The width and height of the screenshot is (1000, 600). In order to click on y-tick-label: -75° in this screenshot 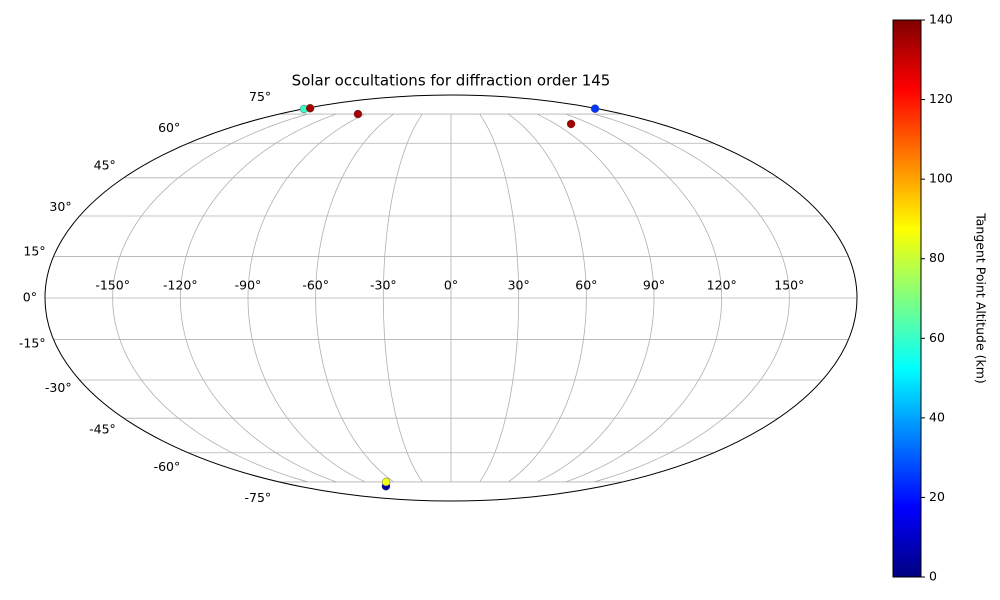, I will do `click(258, 497)`.